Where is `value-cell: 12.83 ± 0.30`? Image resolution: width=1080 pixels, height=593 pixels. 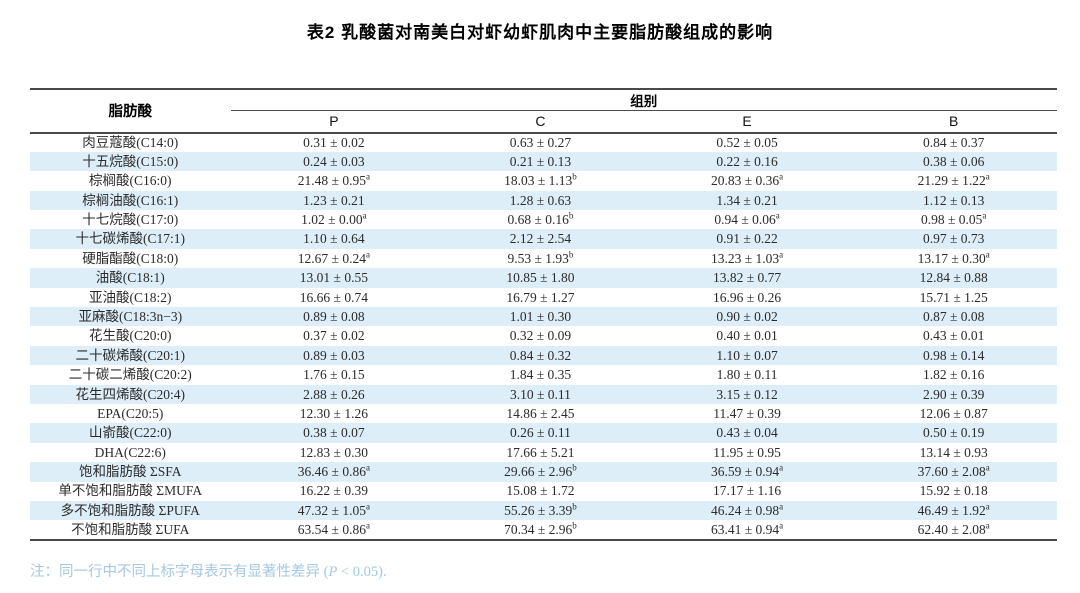 value-cell: 12.83 ± 0.30 is located at coordinates (333, 452).